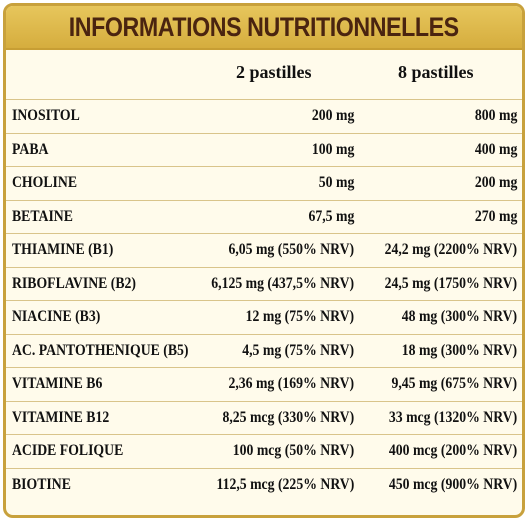 The height and width of the screenshot is (521, 528). What do you see at coordinates (459, 350) in the screenshot?
I see `value-8-pastilles: 18 mg (300% NRV)` at bounding box center [459, 350].